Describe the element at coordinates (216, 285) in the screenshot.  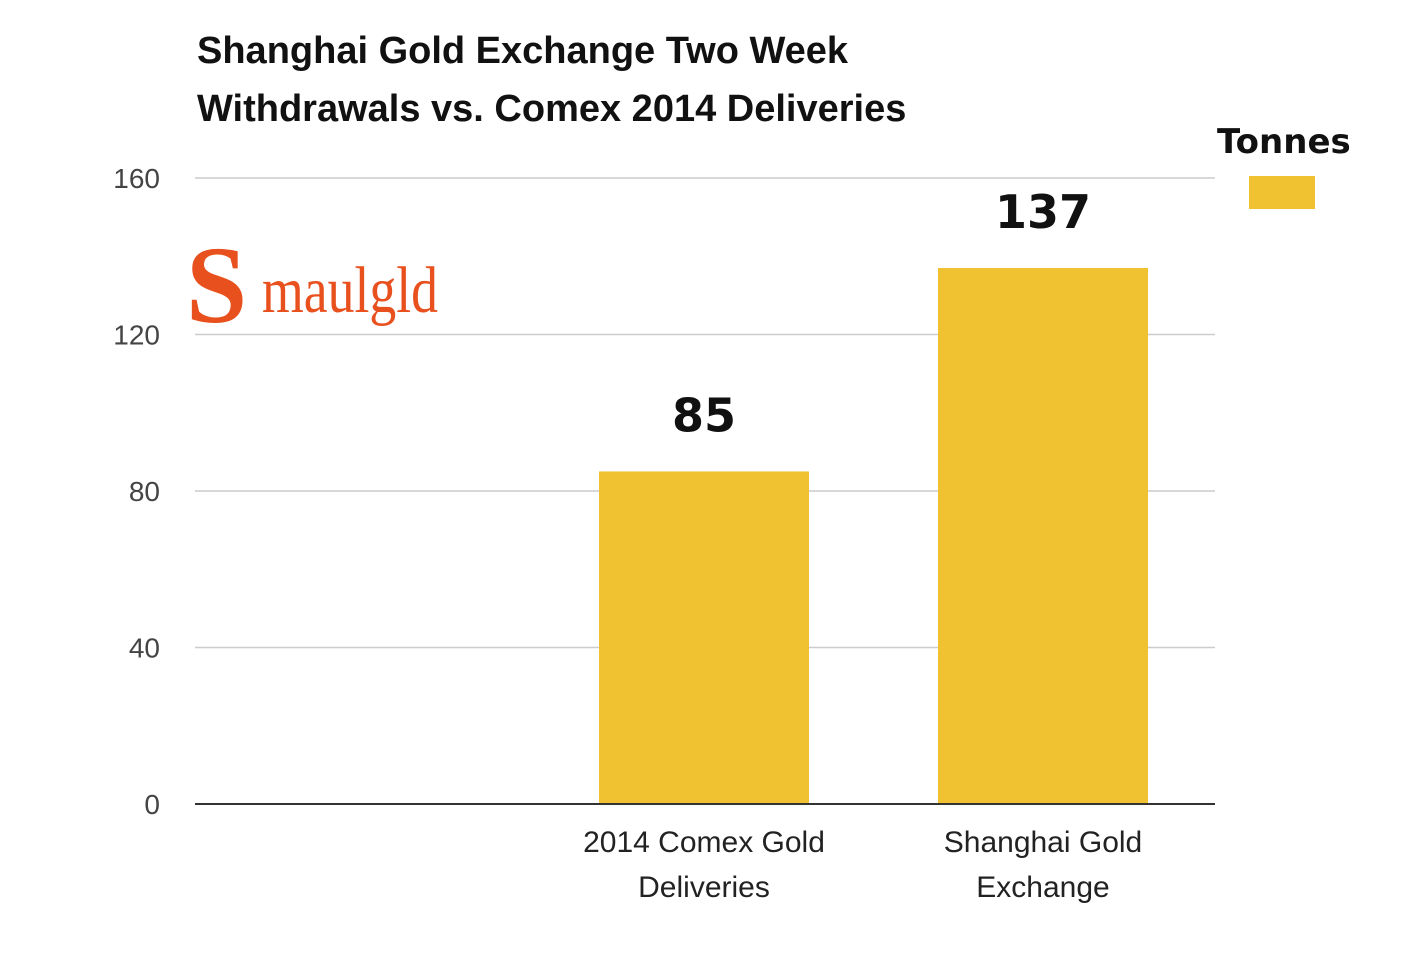
I see `logo-initial: S` at that location.